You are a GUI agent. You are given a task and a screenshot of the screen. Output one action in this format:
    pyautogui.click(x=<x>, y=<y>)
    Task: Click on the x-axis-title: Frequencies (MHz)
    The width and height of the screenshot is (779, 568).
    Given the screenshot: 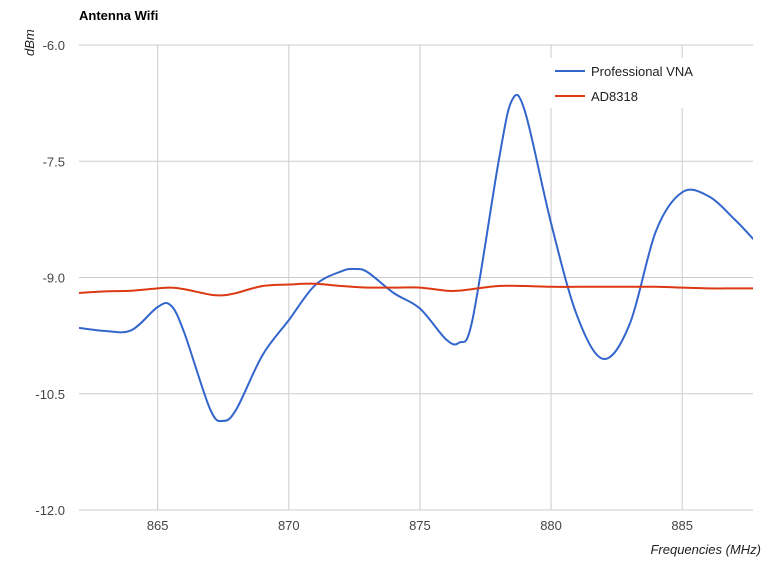 What is the action you would take?
    pyautogui.click(x=705, y=549)
    